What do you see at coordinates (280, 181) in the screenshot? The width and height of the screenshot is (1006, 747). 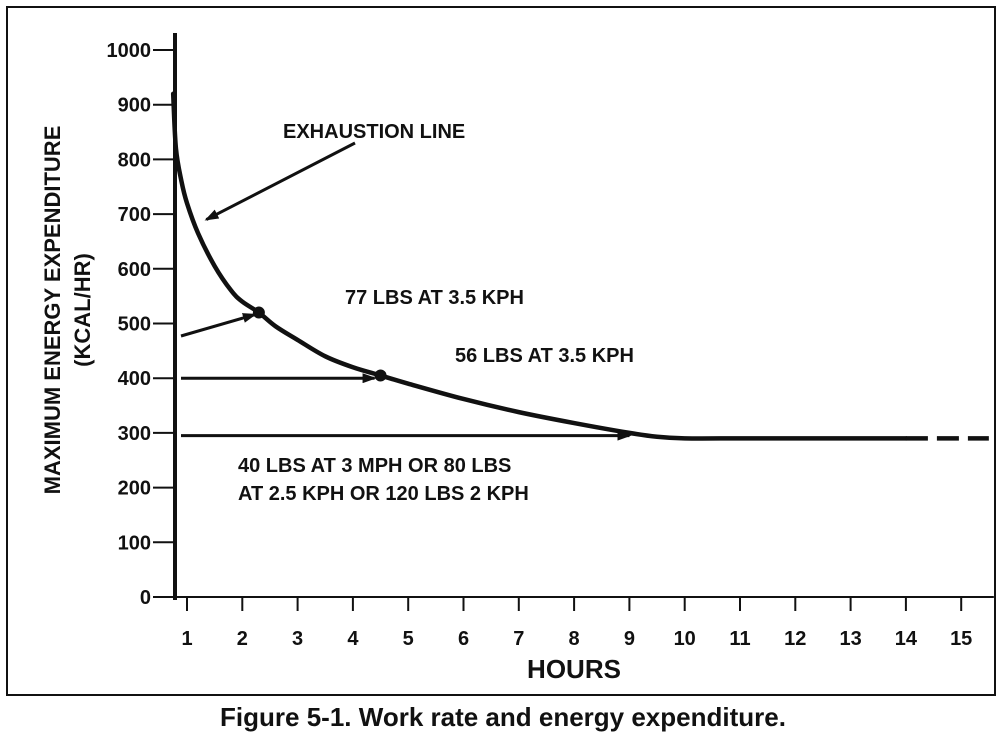 I see `exhaustion-line-arrow` at bounding box center [280, 181].